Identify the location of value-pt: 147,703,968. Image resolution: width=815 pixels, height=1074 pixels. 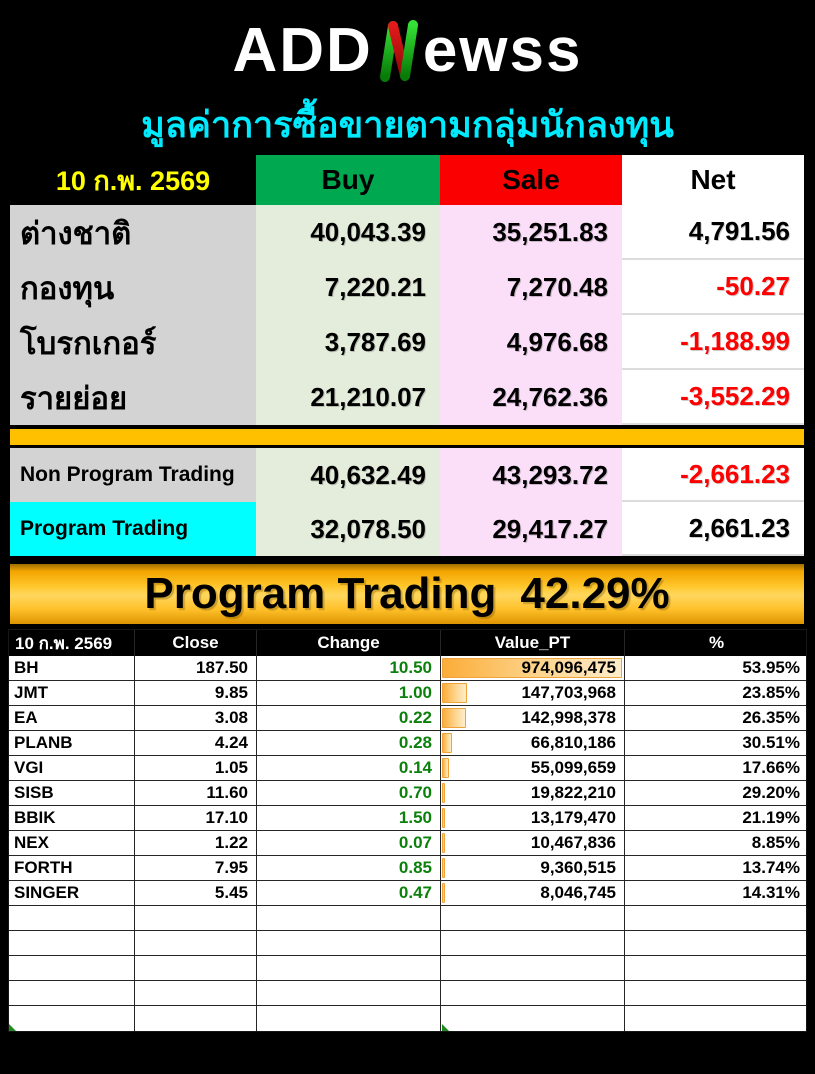
(568, 692).